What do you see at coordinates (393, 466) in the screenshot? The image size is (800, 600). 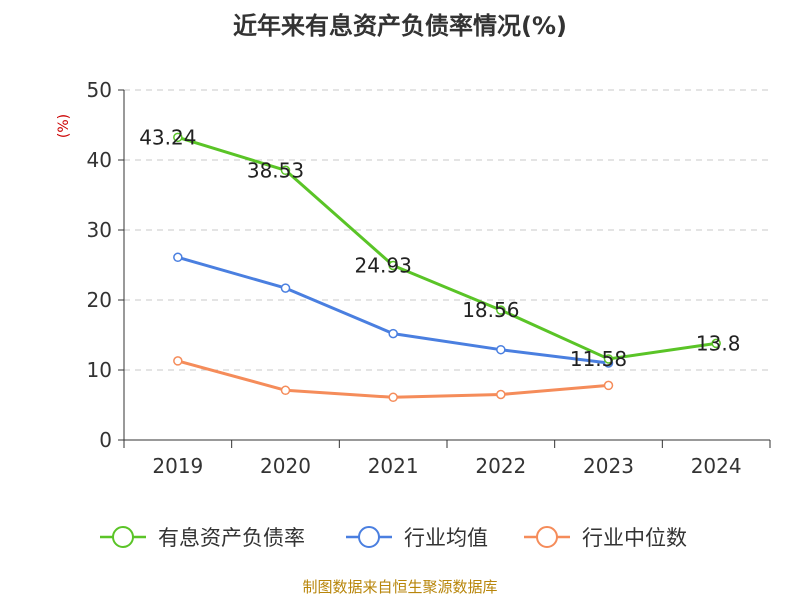 I see `x-tick-label: 2021` at bounding box center [393, 466].